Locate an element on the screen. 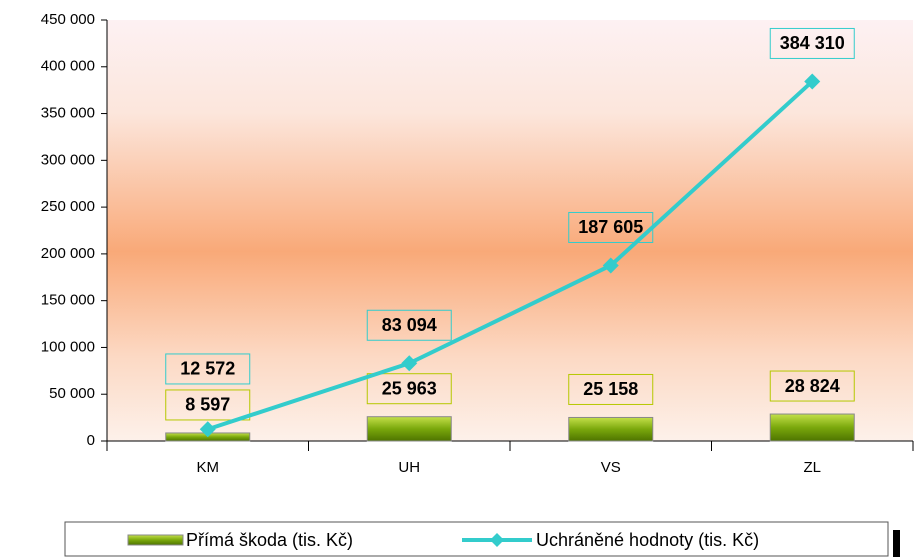 Image resolution: width=917 pixels, height=560 pixels. legend-label: Uchráněné hodnoty (tis. Kč) is located at coordinates (647, 540).